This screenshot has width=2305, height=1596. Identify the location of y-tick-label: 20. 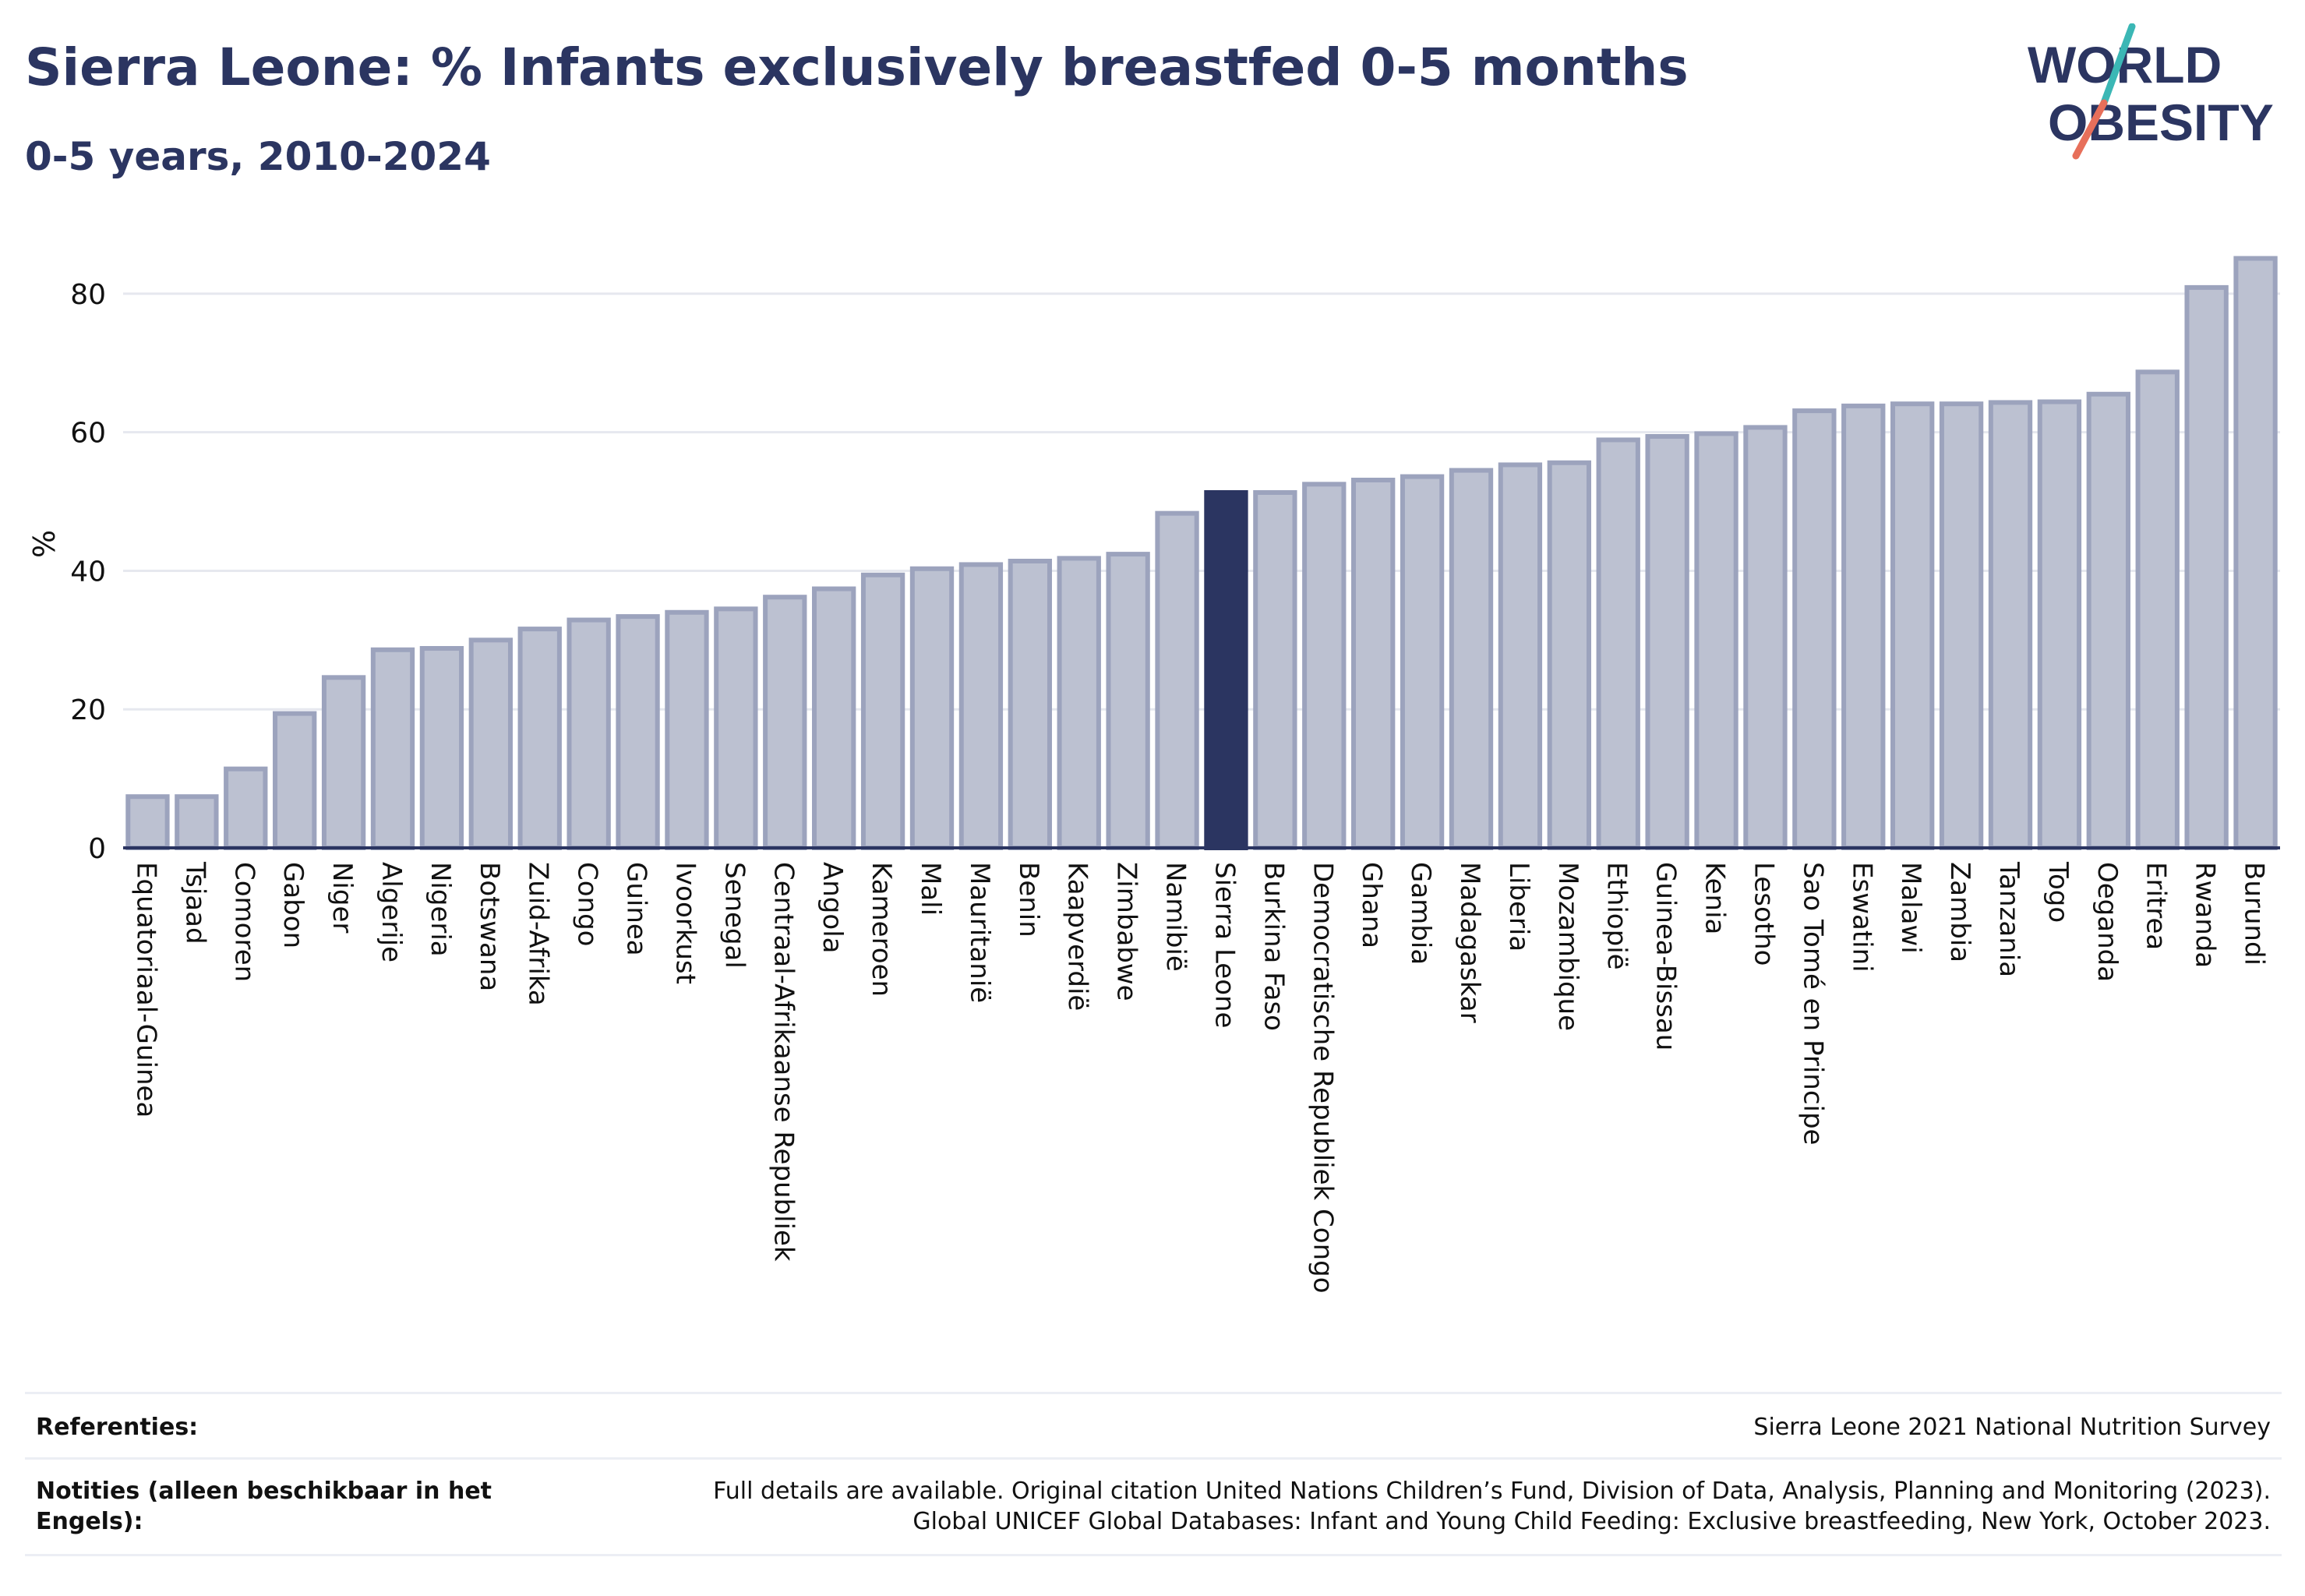
(88, 710).